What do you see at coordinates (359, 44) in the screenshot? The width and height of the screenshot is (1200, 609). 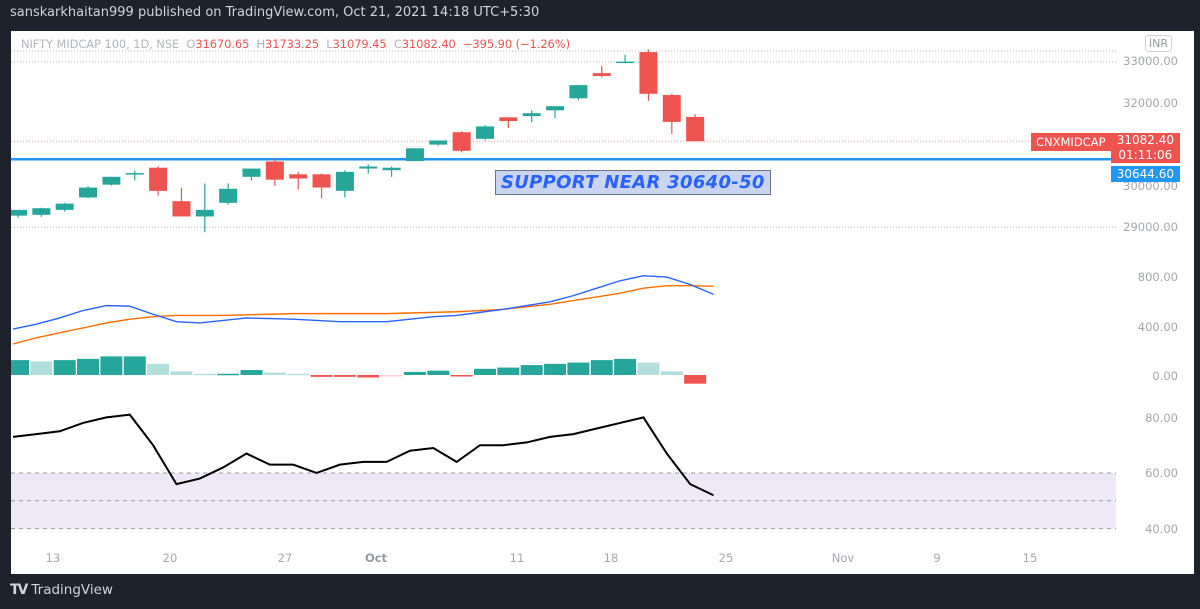 I see `low-value: 31079.45` at bounding box center [359, 44].